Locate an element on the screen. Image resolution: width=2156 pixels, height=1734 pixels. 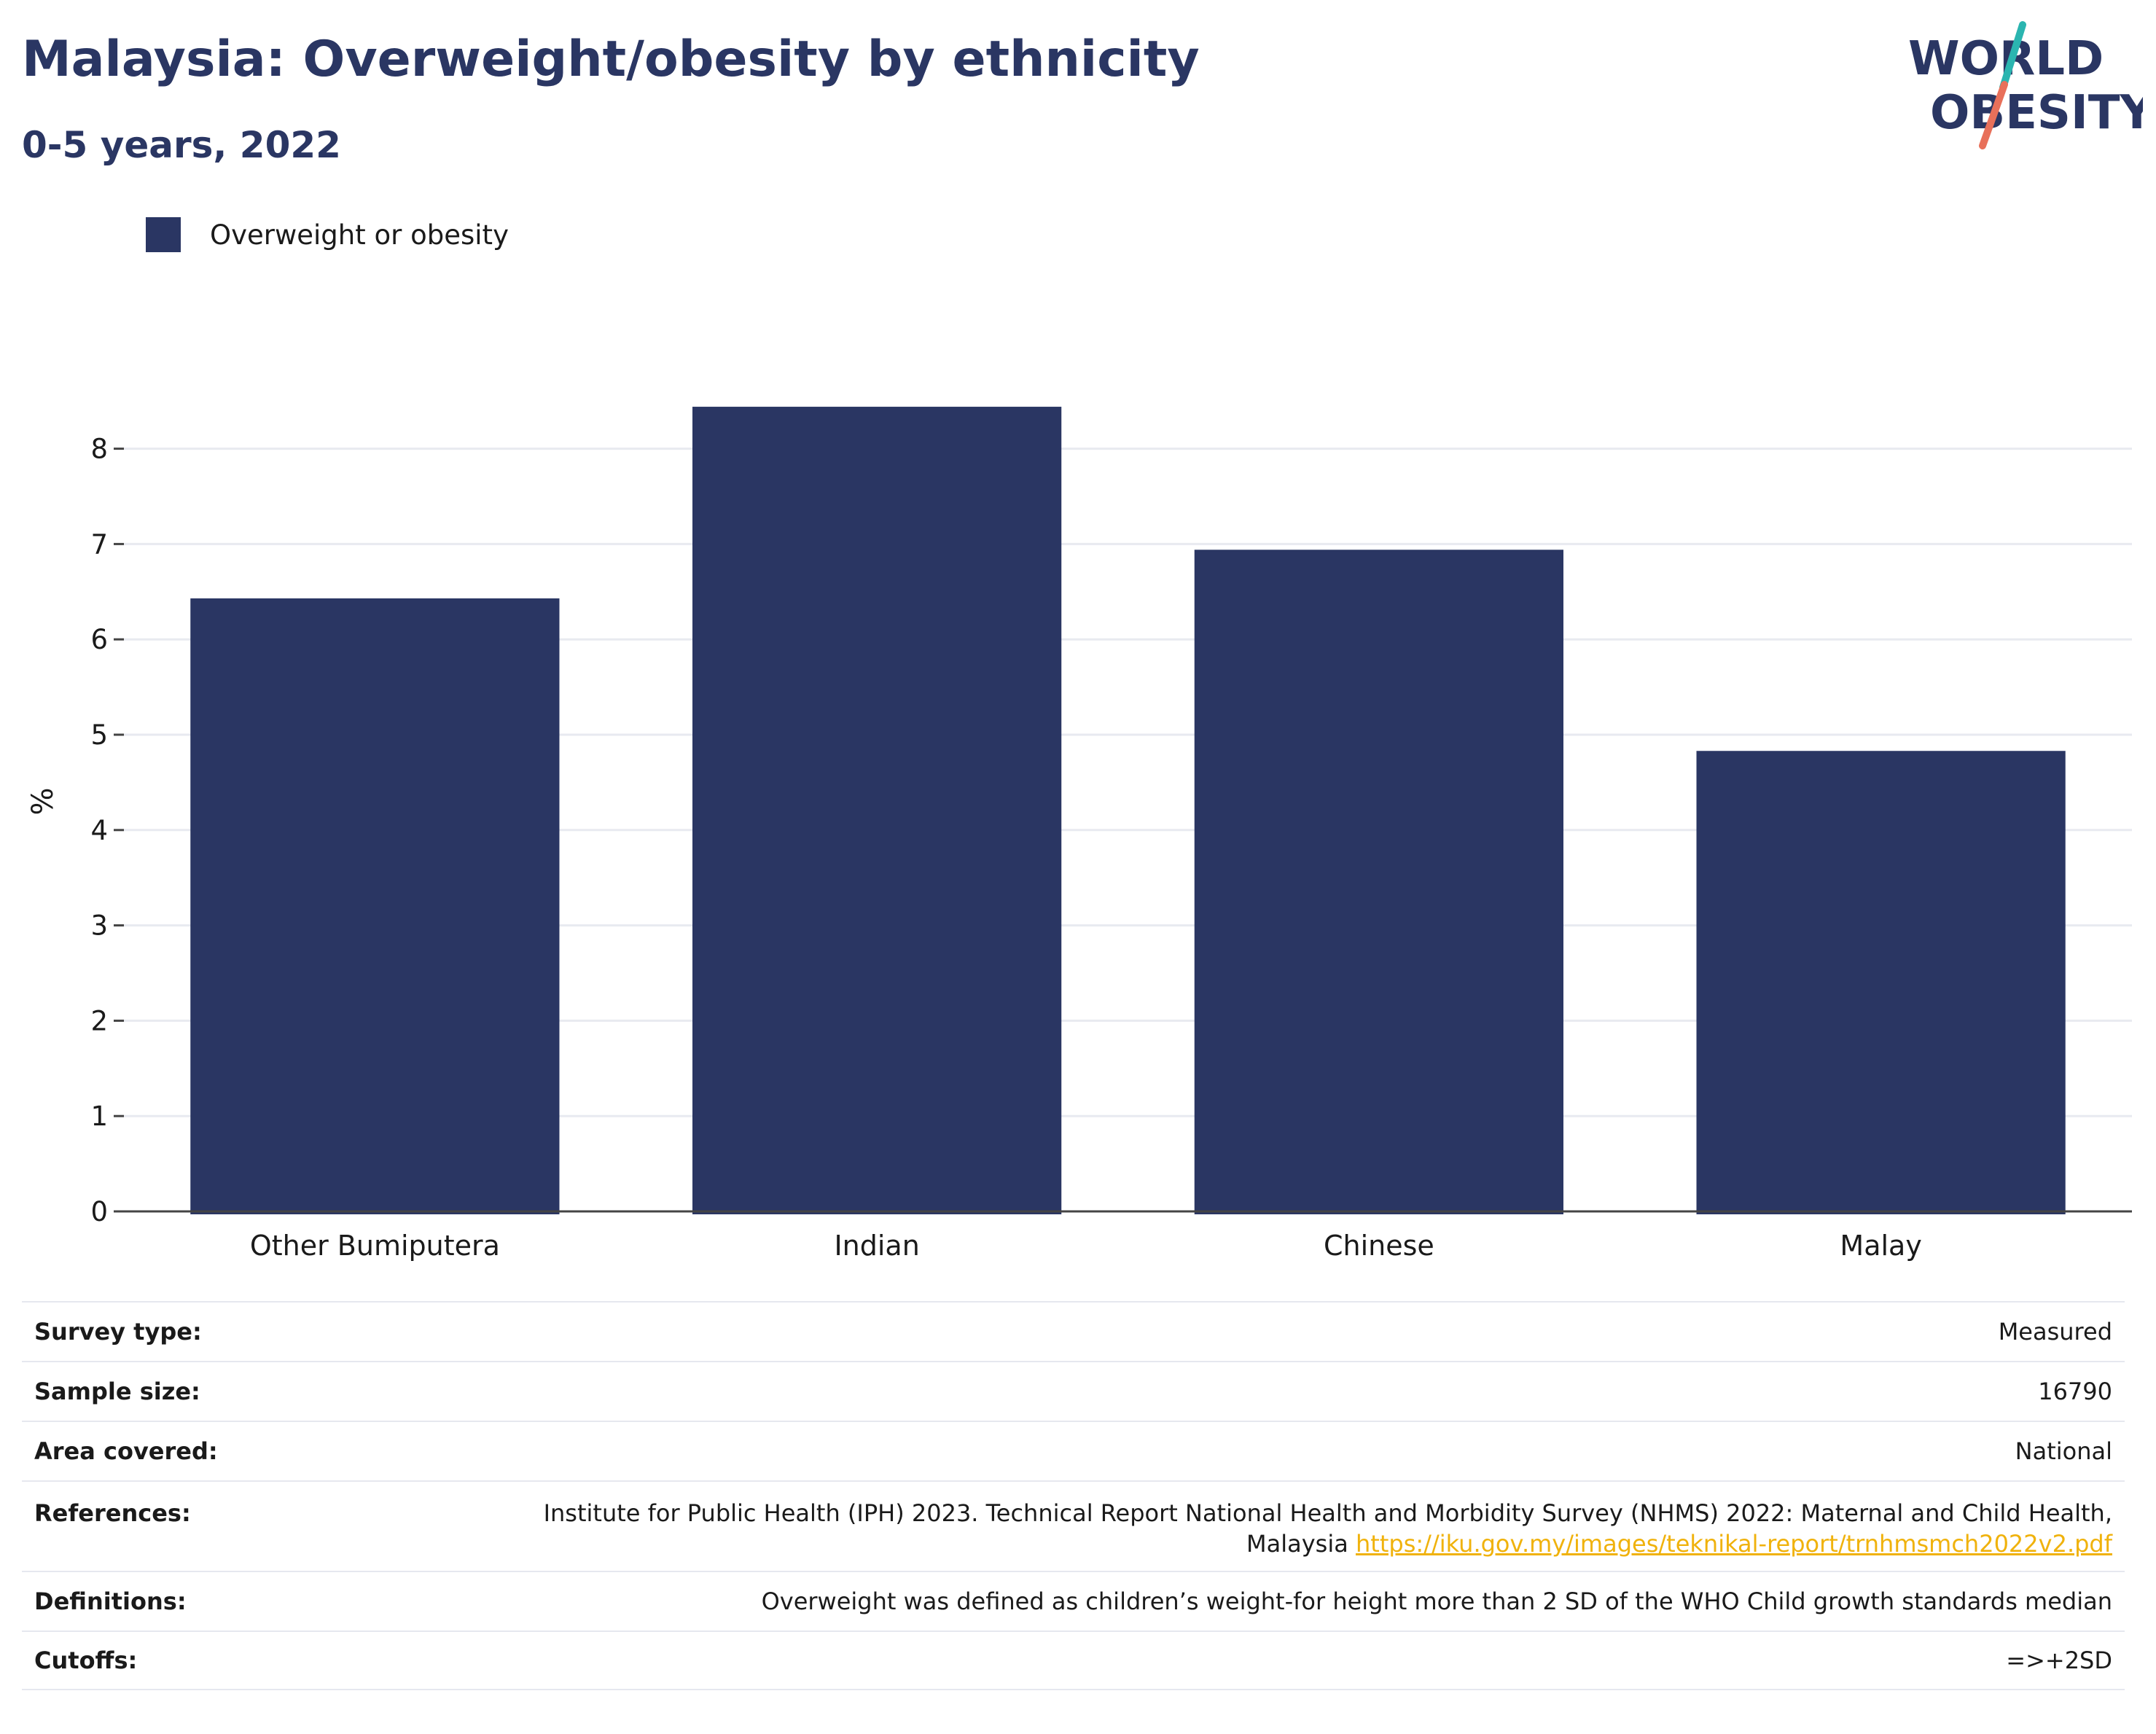
reference-text-line2: Malaysia is located at coordinates (1297, 1544).